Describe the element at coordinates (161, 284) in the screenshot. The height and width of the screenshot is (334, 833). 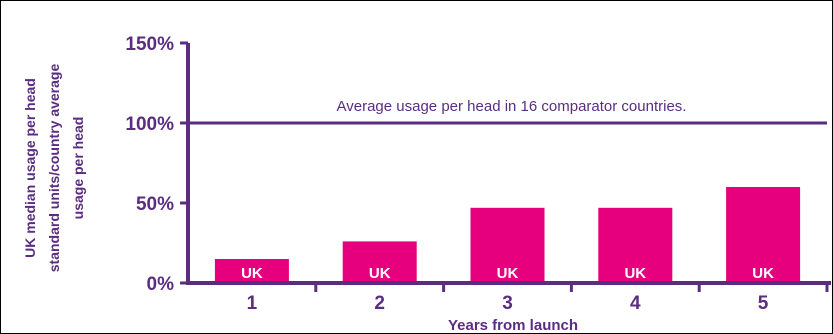
I see `y-tick-label: 0%` at that location.